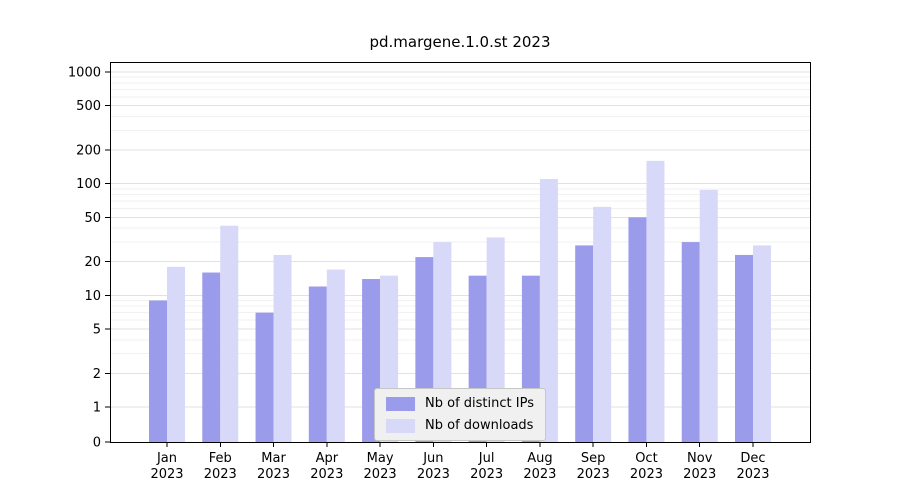  What do you see at coordinates (593, 458) in the screenshot?
I see `x-tick-label-month: Sep` at bounding box center [593, 458].